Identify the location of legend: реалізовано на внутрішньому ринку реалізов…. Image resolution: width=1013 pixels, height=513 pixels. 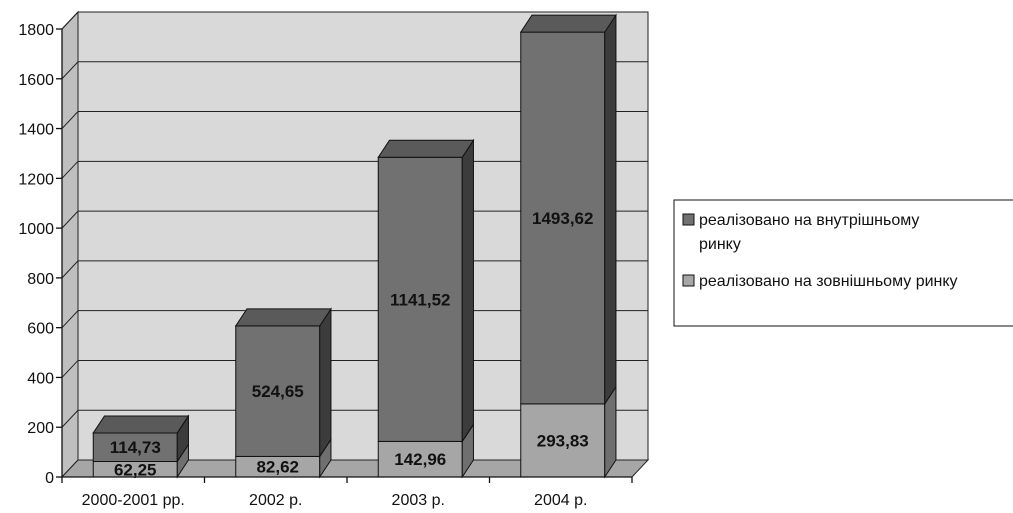
(843, 263).